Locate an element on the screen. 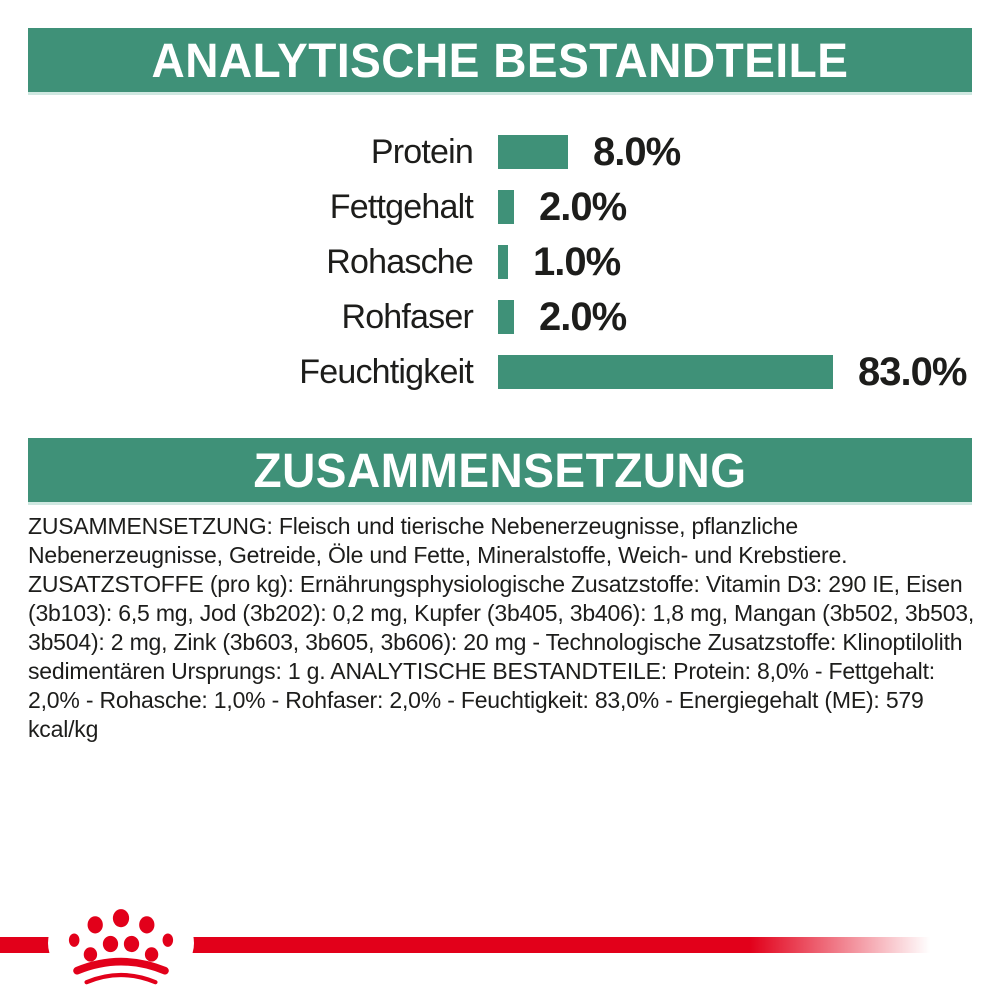 This screenshot has height=1000, width=1000. chart-value-label: 1.0% is located at coordinates (577, 261).